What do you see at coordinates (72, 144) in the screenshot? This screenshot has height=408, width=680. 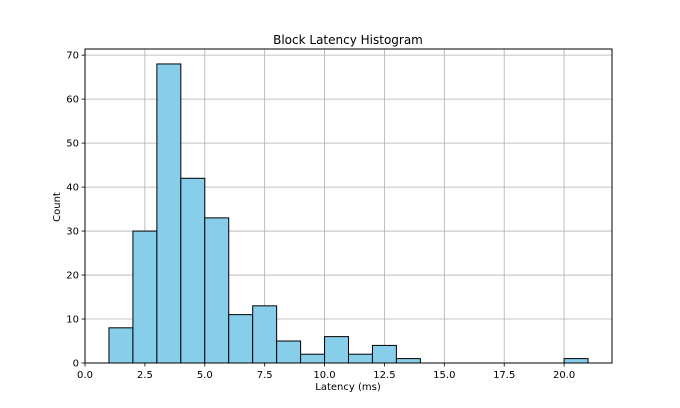 I see `y-tick-label: 50` at bounding box center [72, 144].